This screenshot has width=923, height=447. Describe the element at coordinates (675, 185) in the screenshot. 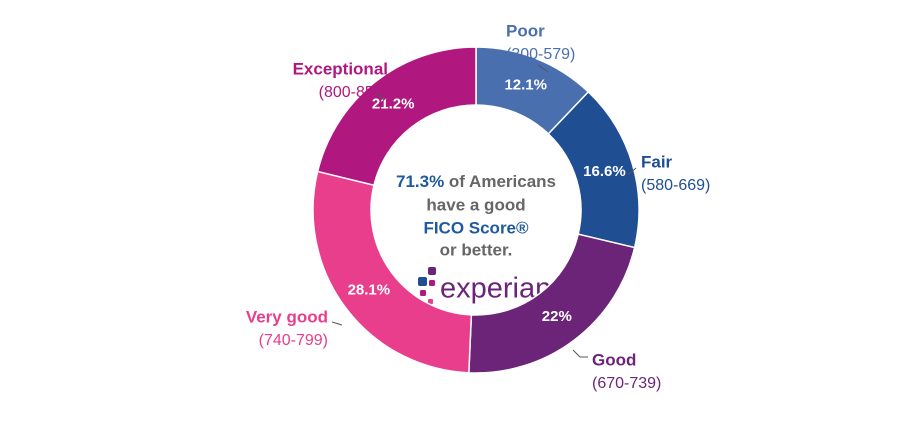

I see `range-label: (580-669)` at that location.